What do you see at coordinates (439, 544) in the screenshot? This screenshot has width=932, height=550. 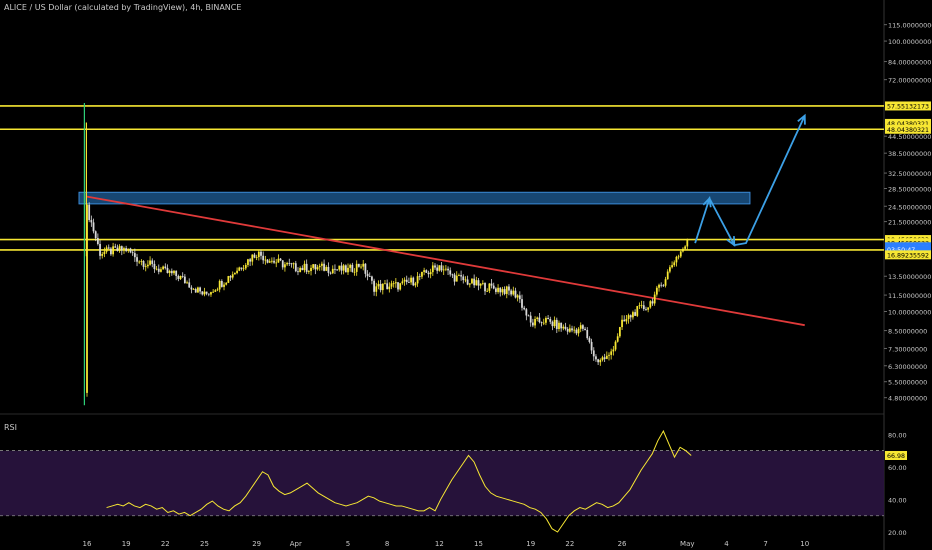 I see `time-tick-label: 12` at bounding box center [439, 544].